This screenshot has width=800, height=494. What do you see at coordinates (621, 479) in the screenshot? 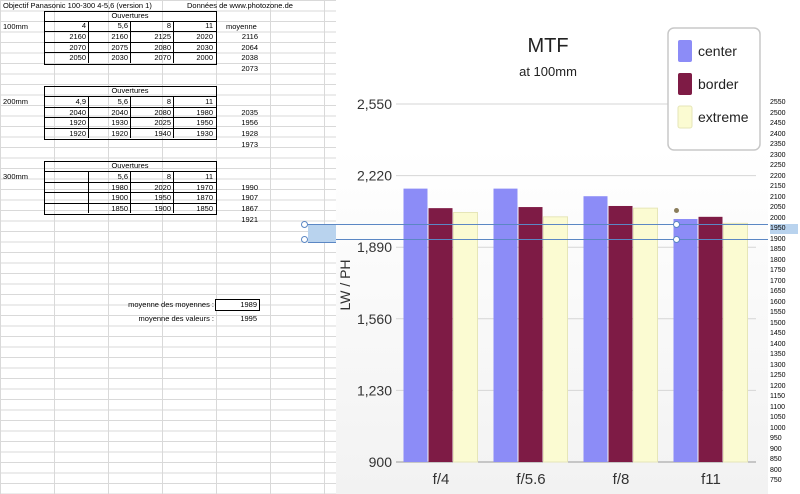
I see `x-tick-label: f/8` at bounding box center [621, 479].